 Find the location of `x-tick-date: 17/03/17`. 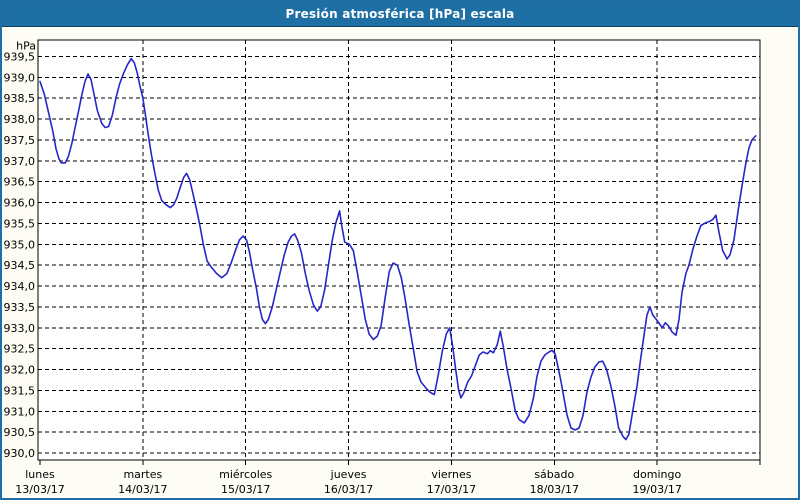

x-tick-date: 17/03/17 is located at coordinates (451, 489).